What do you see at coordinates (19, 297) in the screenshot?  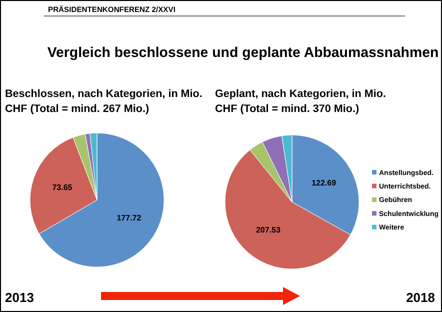 I see `text: 2013` at bounding box center [19, 297].